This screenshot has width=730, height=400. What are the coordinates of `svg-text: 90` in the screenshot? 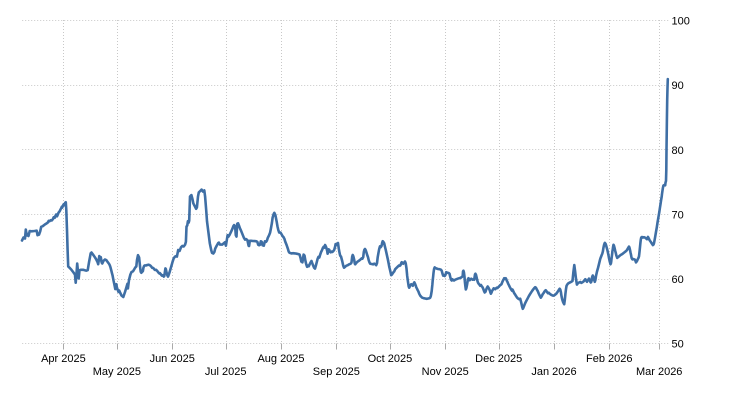 It's located at (678, 86).